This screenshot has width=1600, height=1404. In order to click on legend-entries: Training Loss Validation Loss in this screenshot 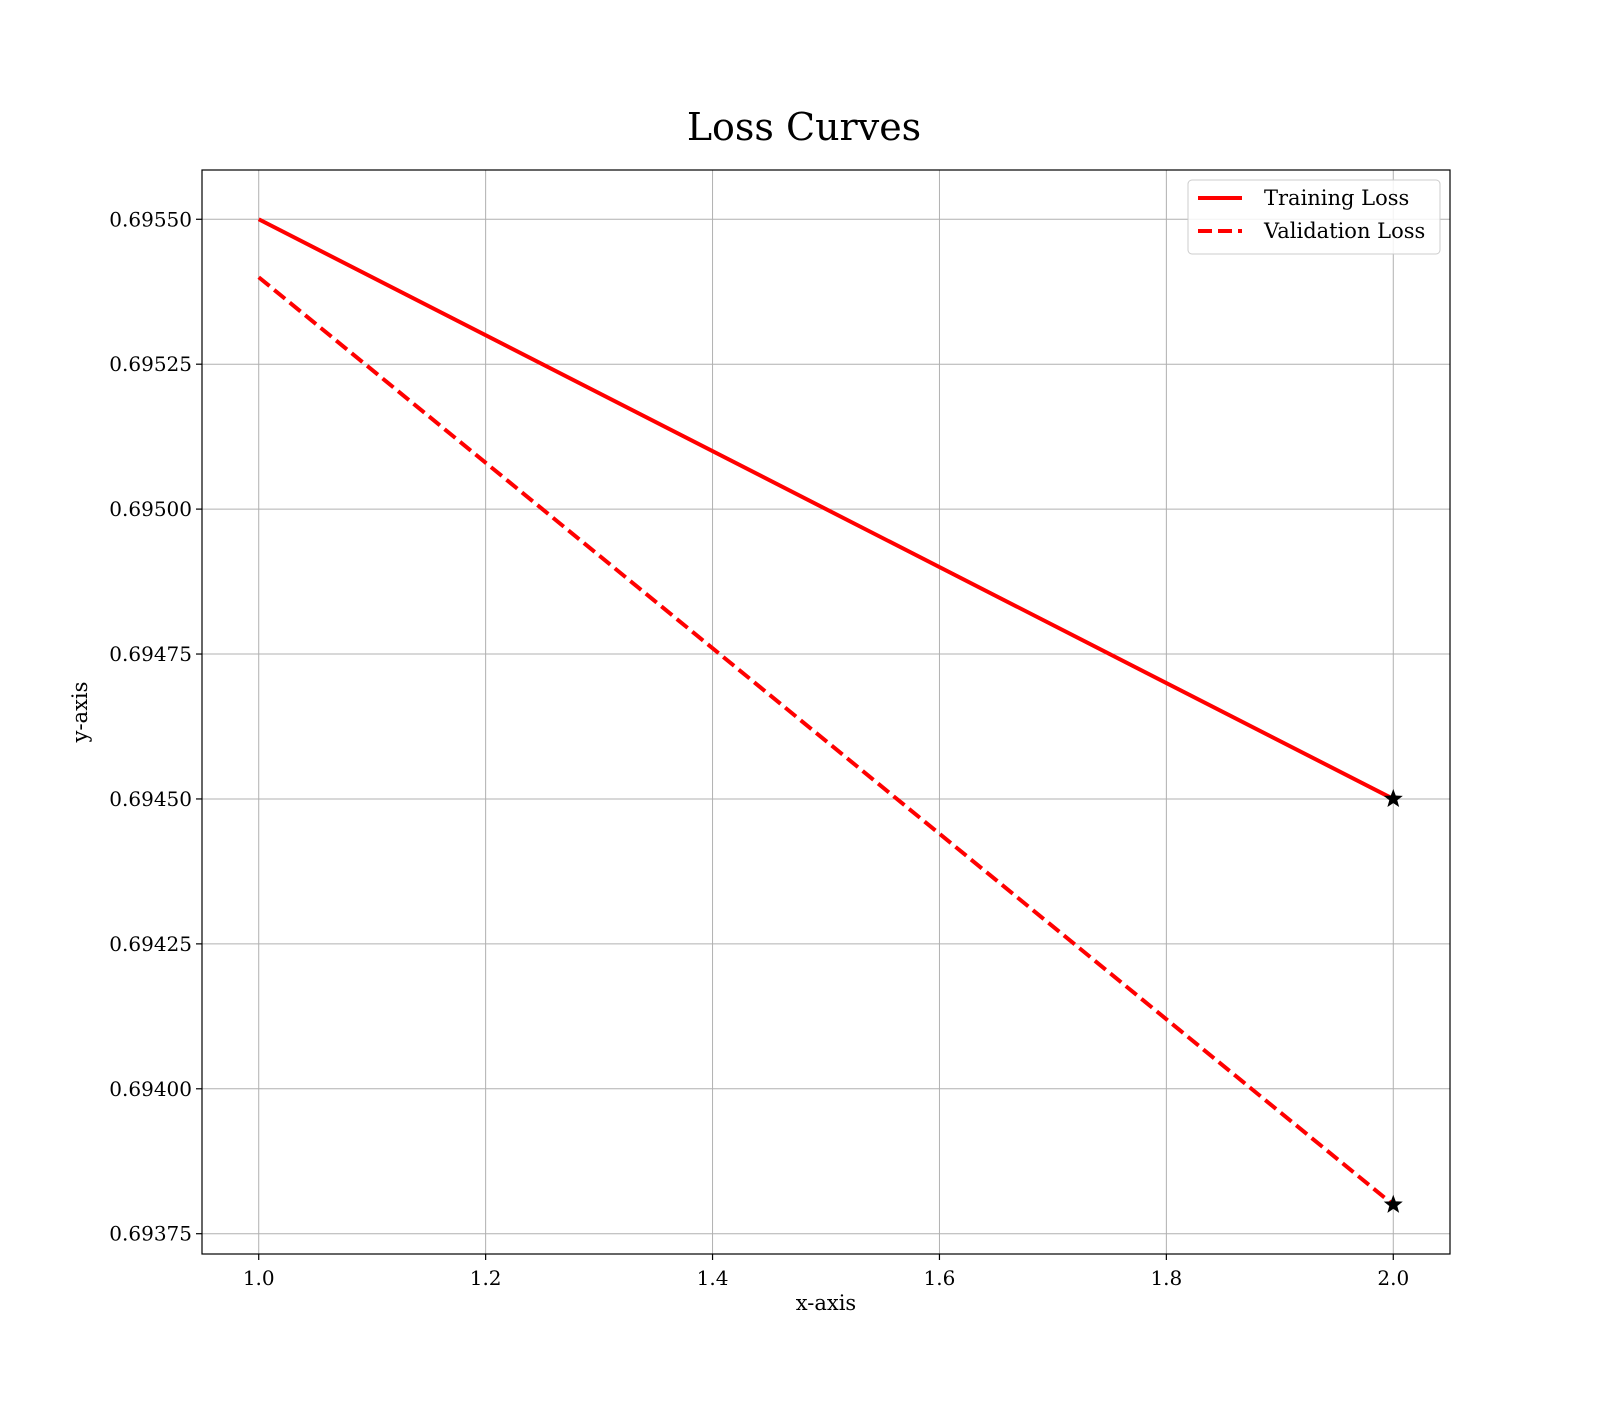, I will do `click(1311, 214)`.